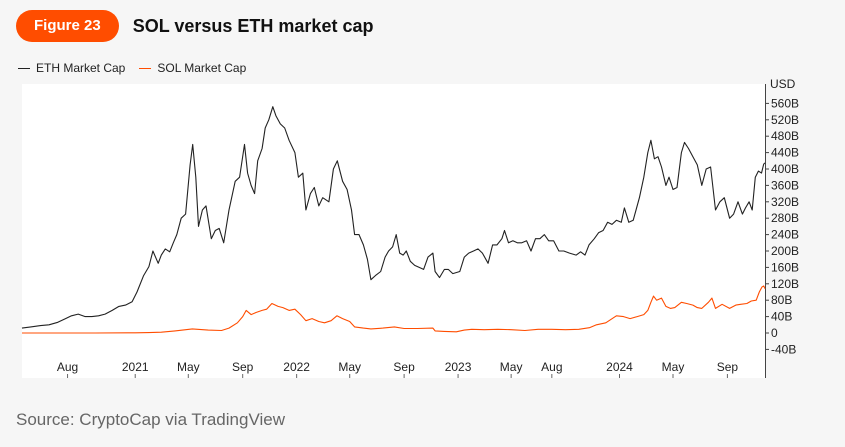 This screenshot has width=845, height=447. Describe the element at coordinates (619, 367) in the screenshot. I see `x-tick-label: 2024` at that location.